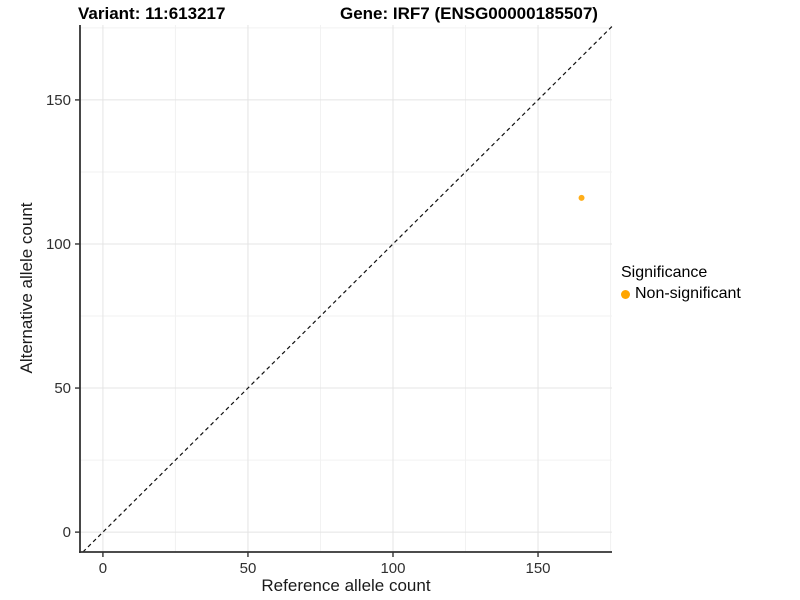 Image resolution: width=800 pixels, height=600 pixels. I want to click on x-axis-title: Reference allele count, so click(346, 585).